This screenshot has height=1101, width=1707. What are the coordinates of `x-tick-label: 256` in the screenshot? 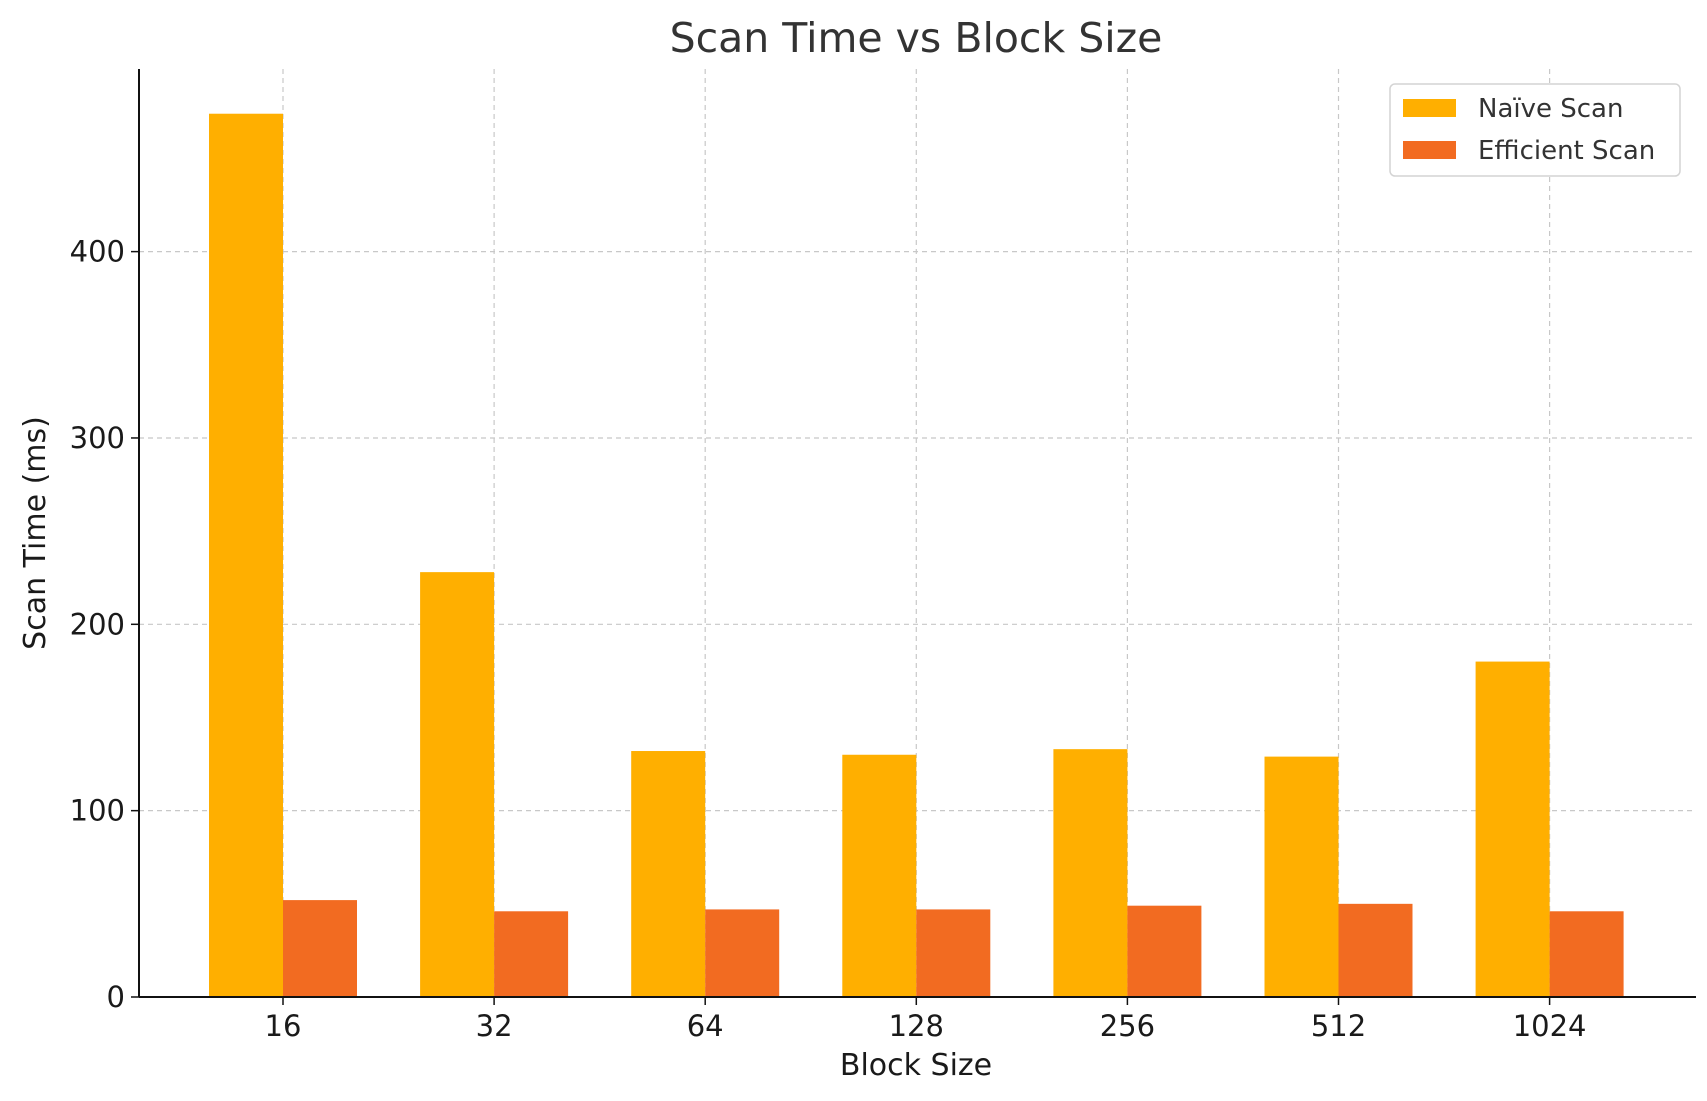 It's located at (1127, 1026).